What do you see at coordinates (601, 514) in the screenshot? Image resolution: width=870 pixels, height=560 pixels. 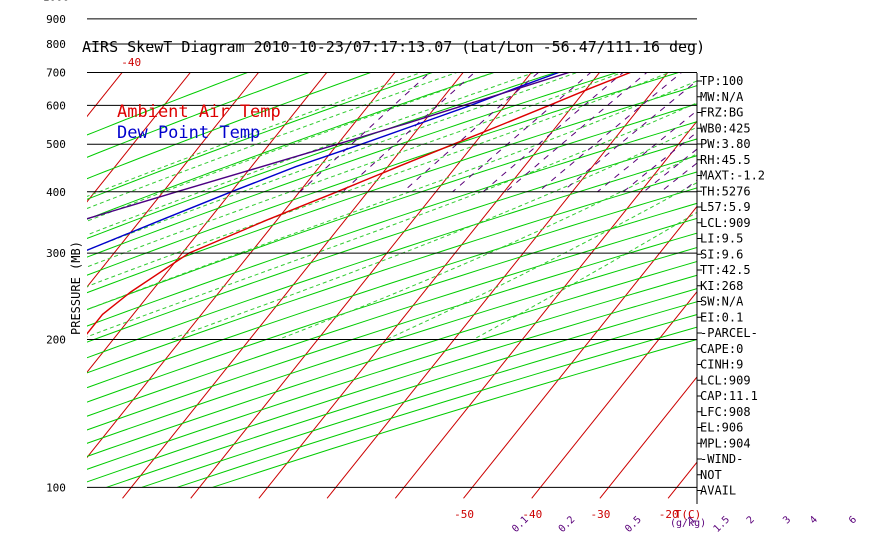 I see `bottom-temp-tick-label: -30` at bounding box center [601, 514].